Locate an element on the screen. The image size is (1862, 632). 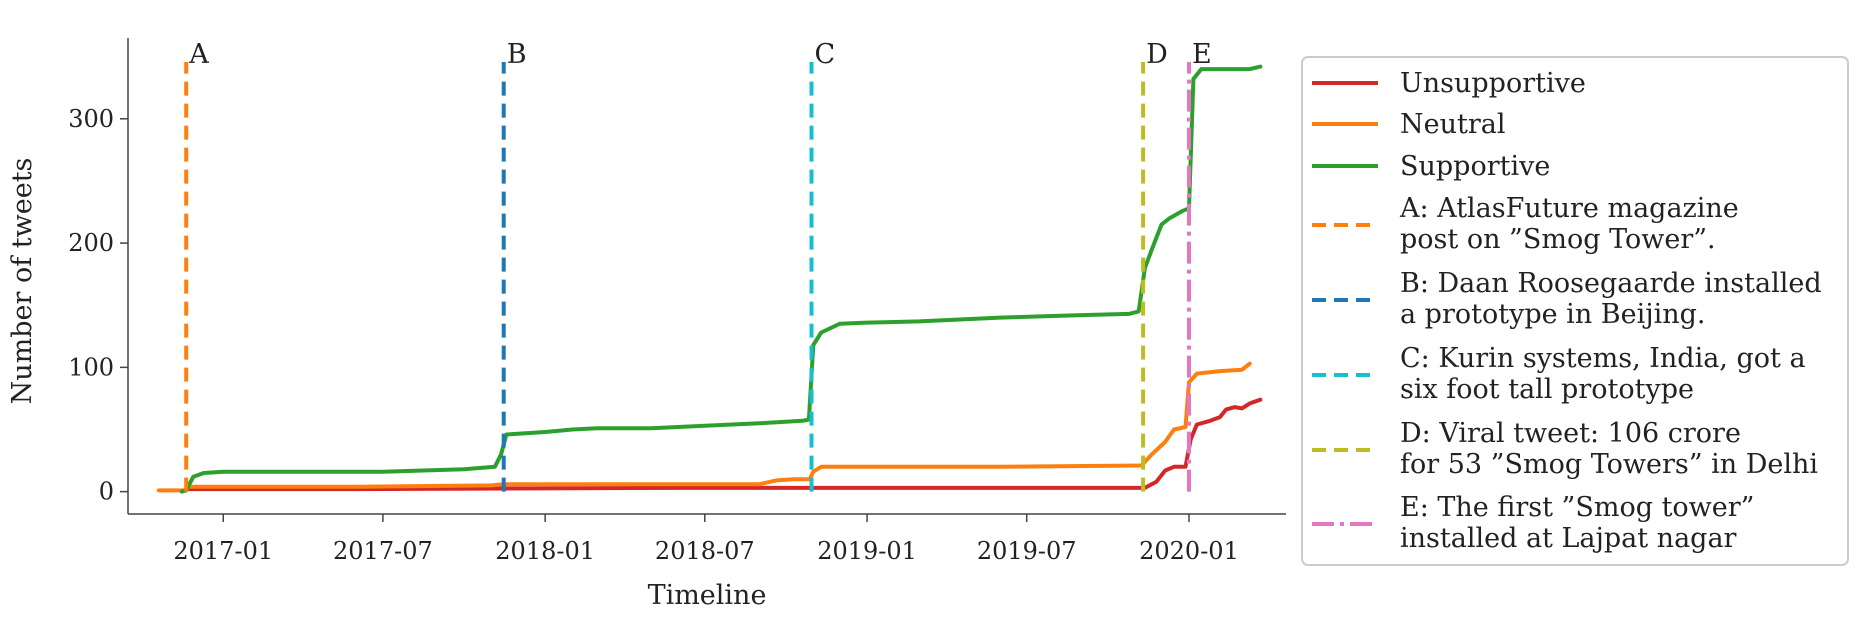
x-axis-title: Timeline is located at coordinates (707, 595).